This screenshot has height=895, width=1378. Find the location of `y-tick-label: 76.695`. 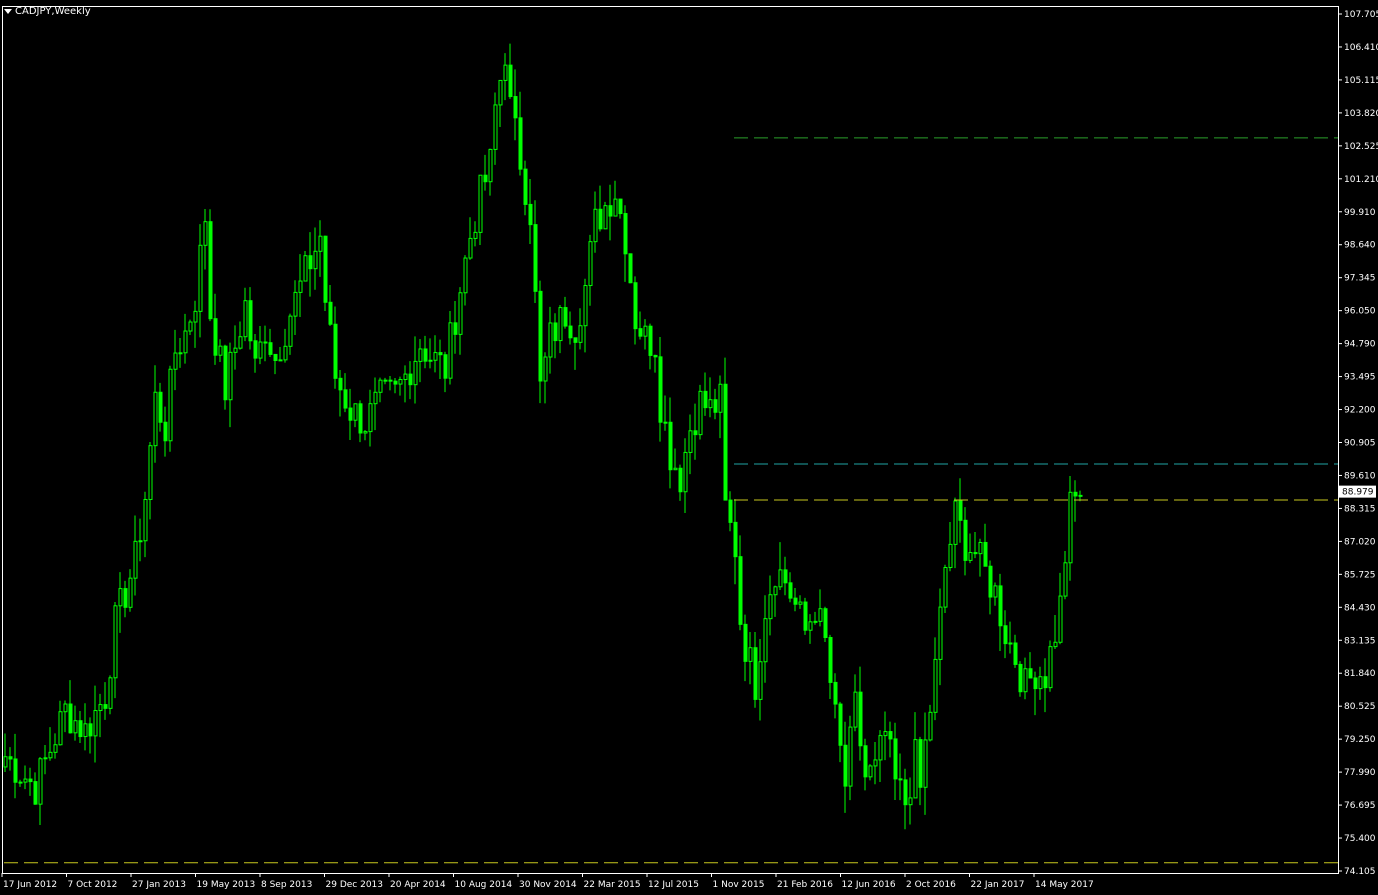

y-tick-label: 76.695 is located at coordinates (1360, 806).